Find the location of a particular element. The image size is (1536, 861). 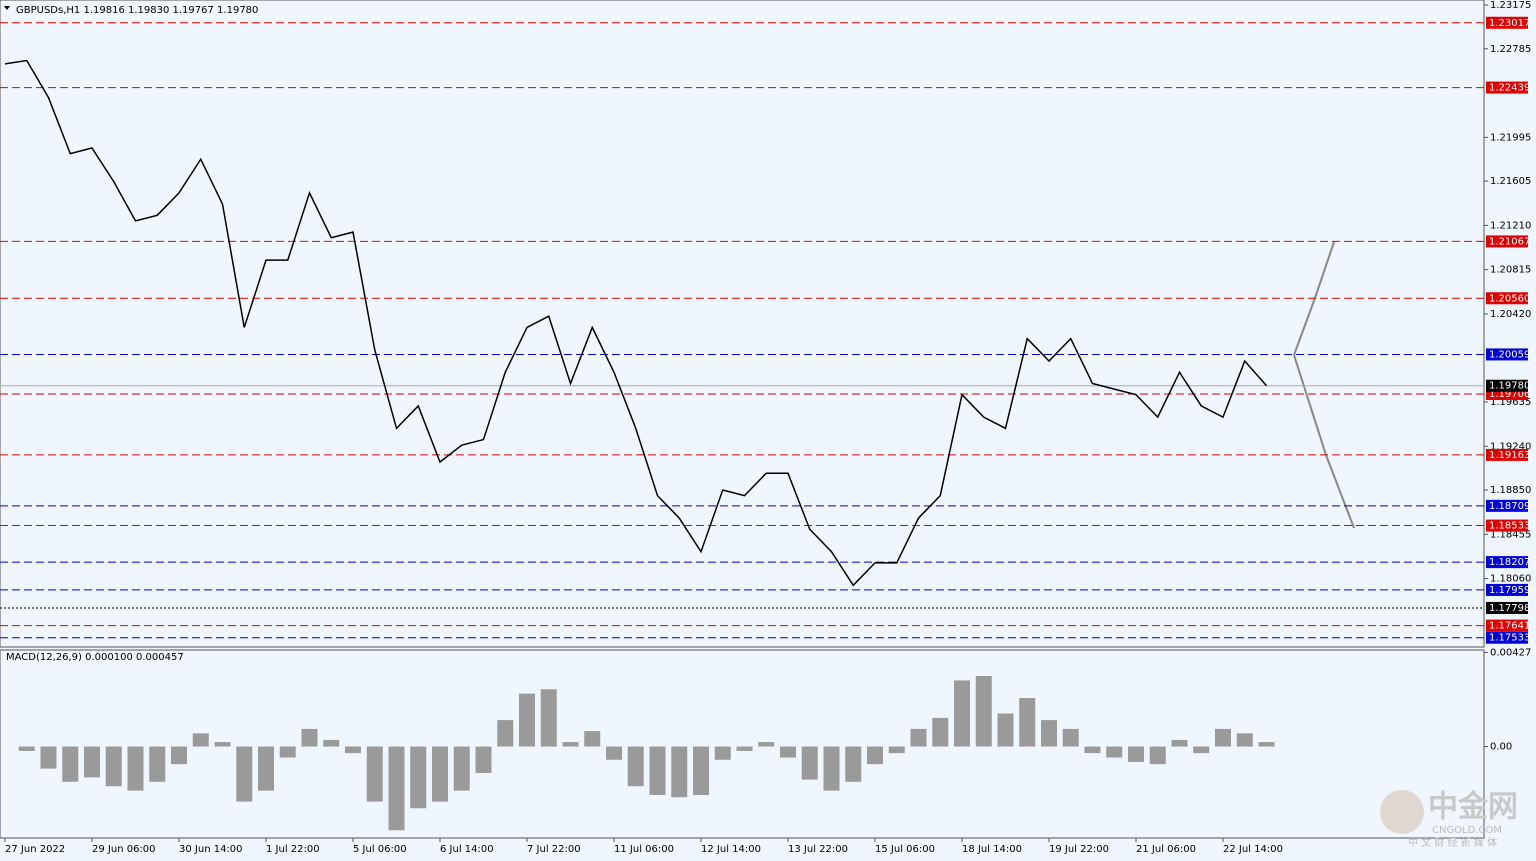

y-tick-label: 1.21995 is located at coordinates (1510, 137).